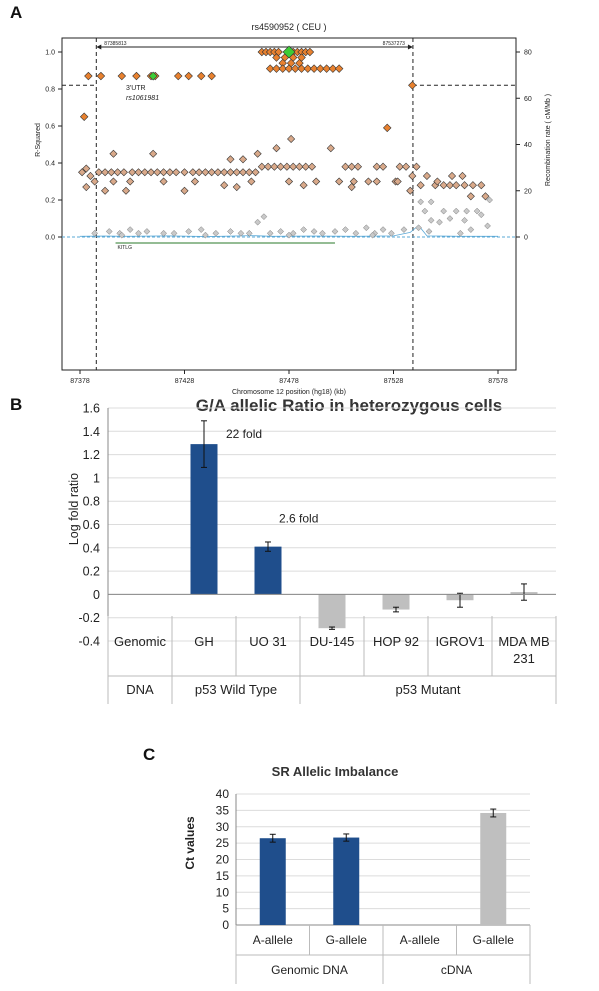 The width and height of the screenshot is (599, 991). Describe the element at coordinates (528, 53) in the screenshot. I see `panel-a-y2-tick-label: 80` at that location.